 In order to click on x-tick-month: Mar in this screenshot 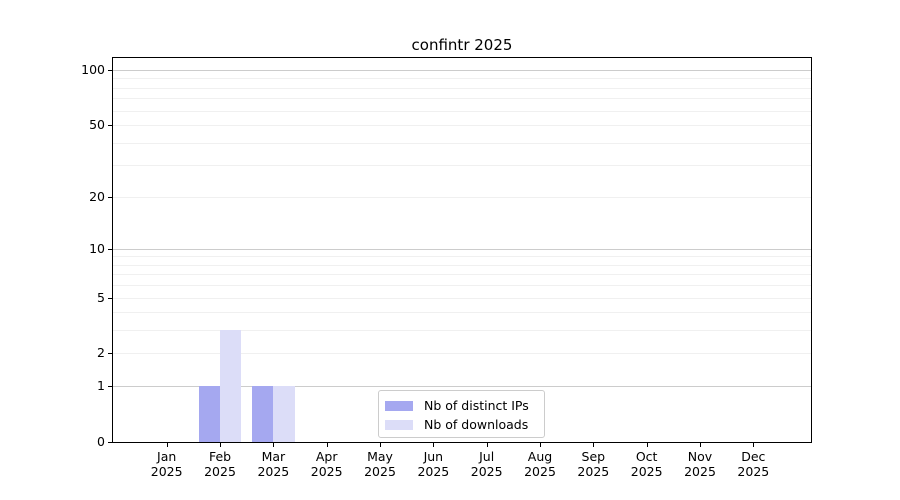, I will do `click(273, 456)`.